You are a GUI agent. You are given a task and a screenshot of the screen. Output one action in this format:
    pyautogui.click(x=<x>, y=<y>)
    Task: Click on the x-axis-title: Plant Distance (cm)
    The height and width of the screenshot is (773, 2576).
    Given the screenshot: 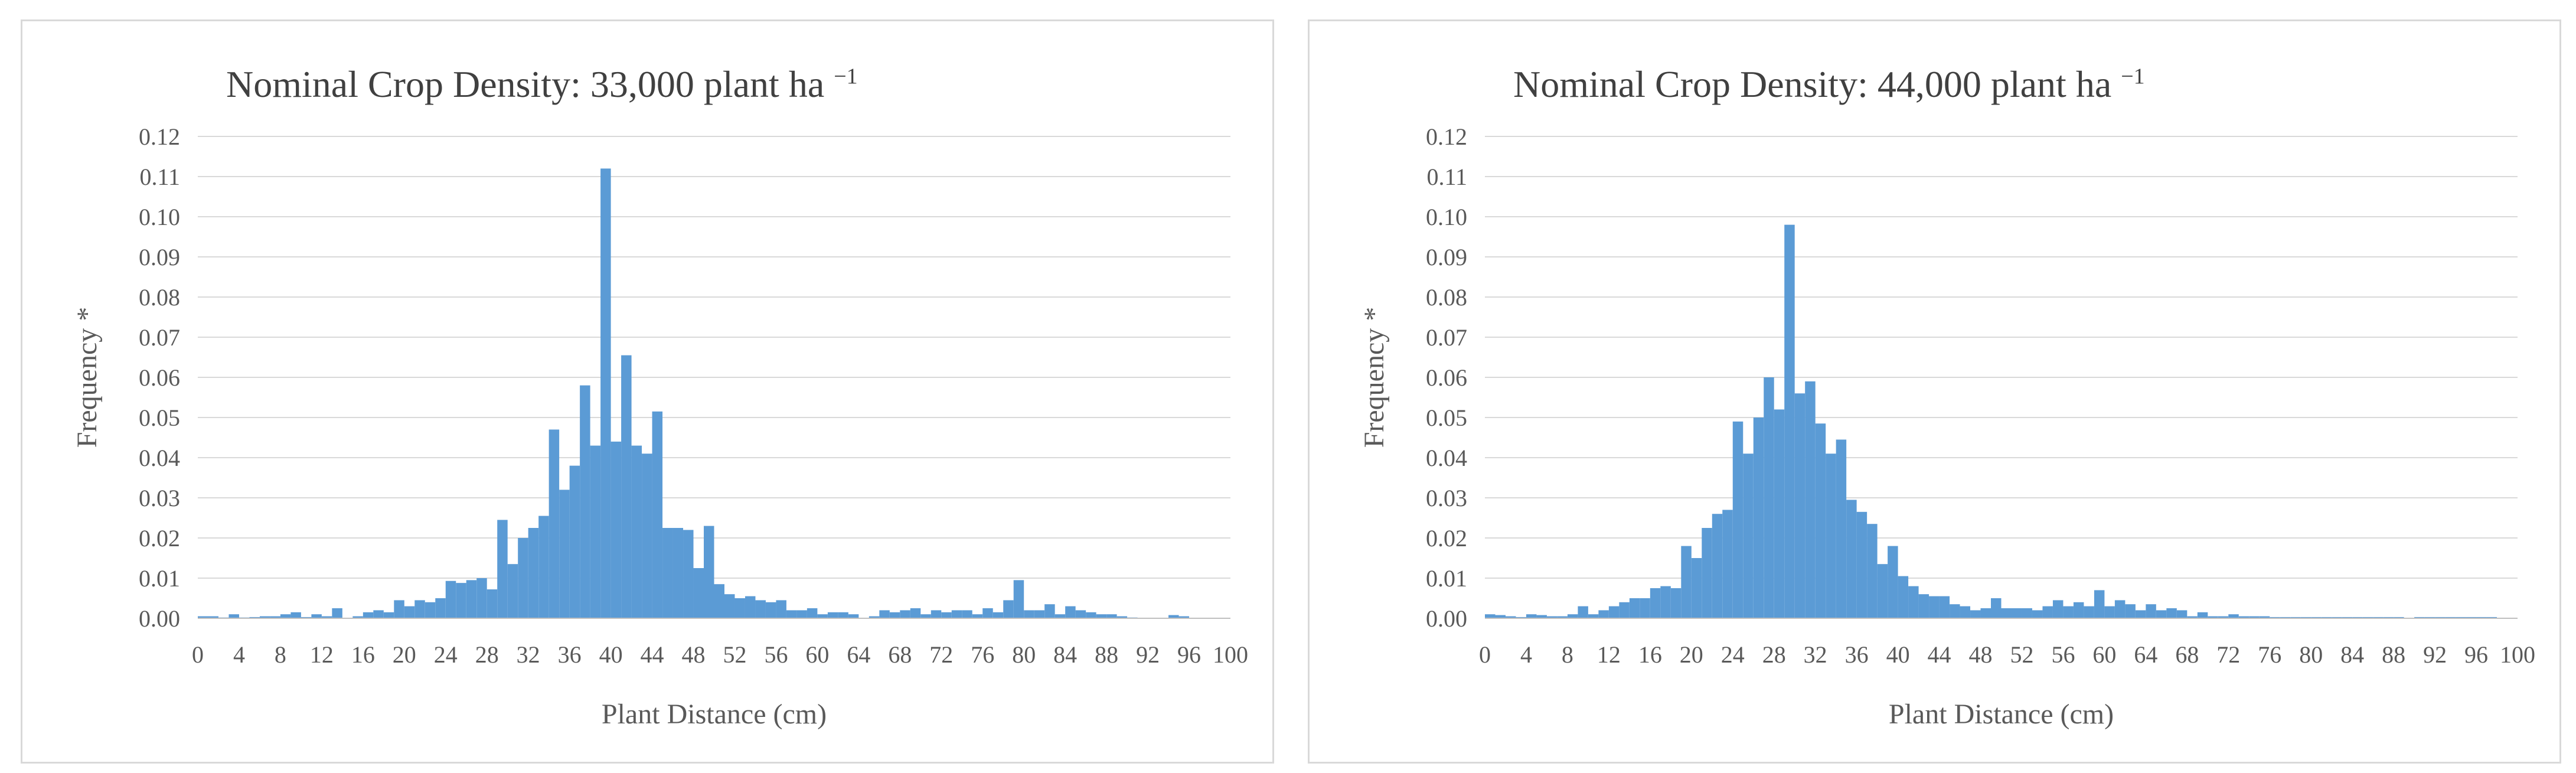 What is the action you would take?
    pyautogui.click(x=2001, y=714)
    